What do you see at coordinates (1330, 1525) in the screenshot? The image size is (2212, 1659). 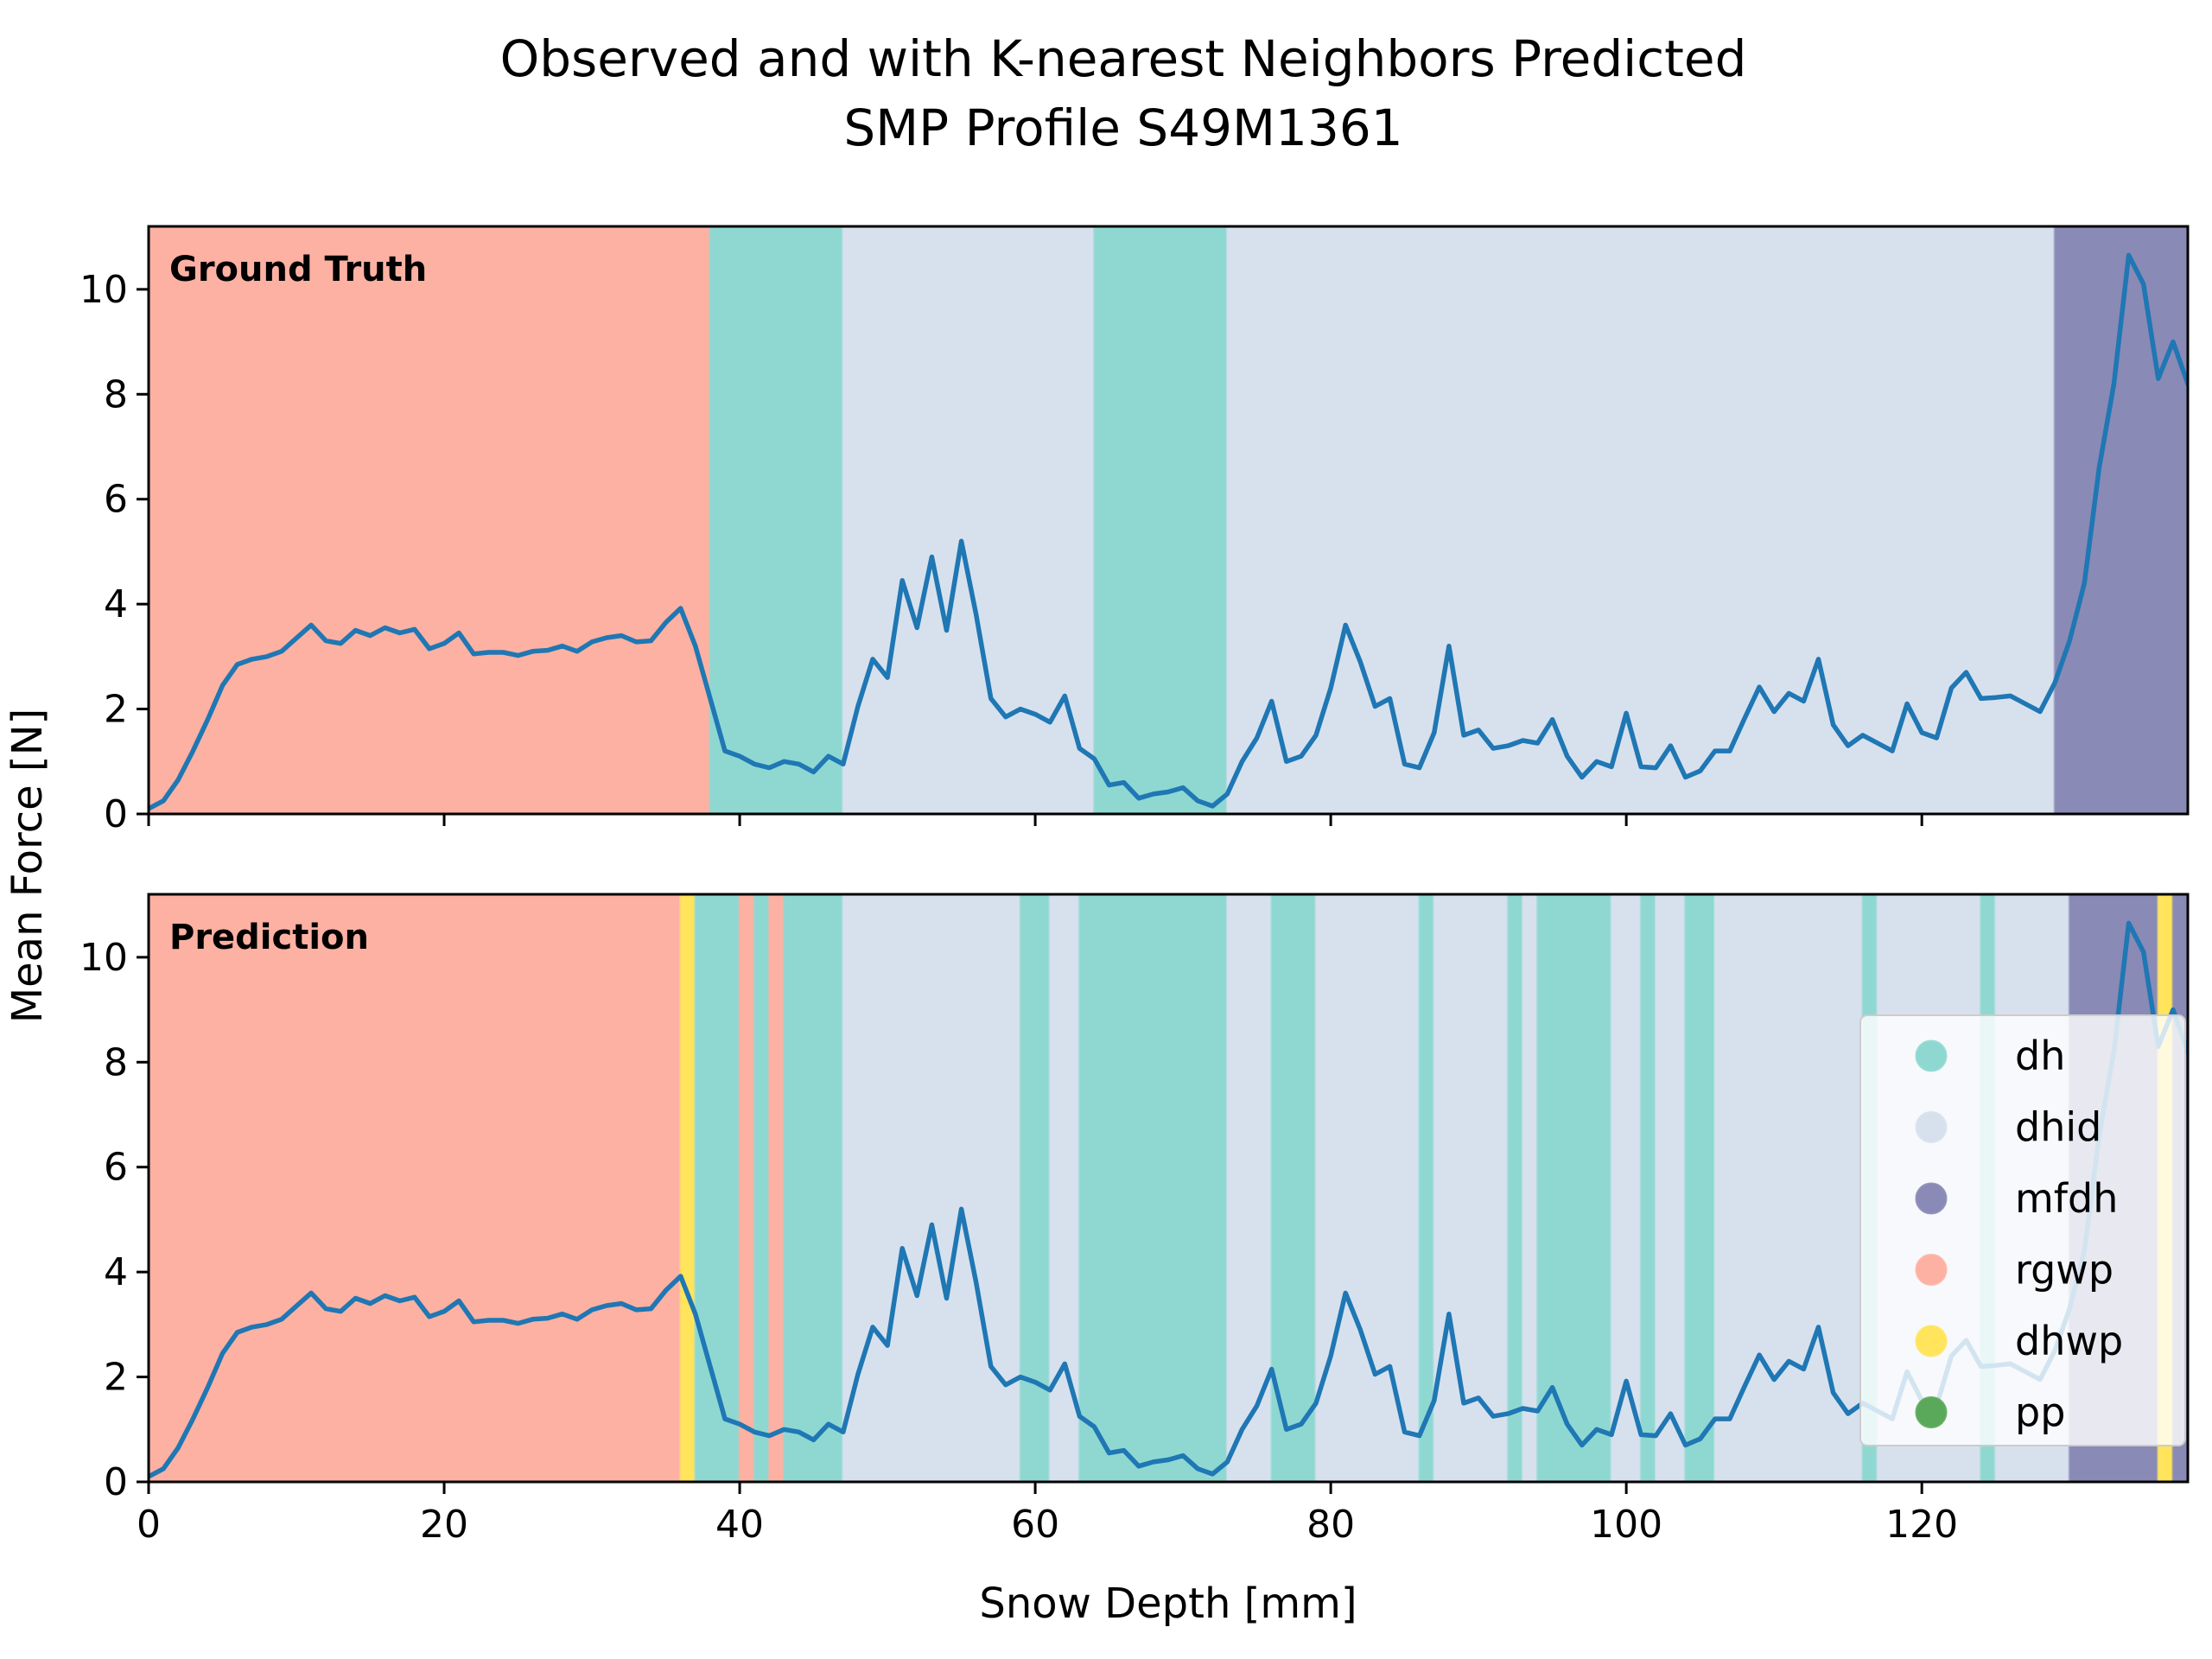 I see `x-tick-label: 80` at bounding box center [1330, 1525].